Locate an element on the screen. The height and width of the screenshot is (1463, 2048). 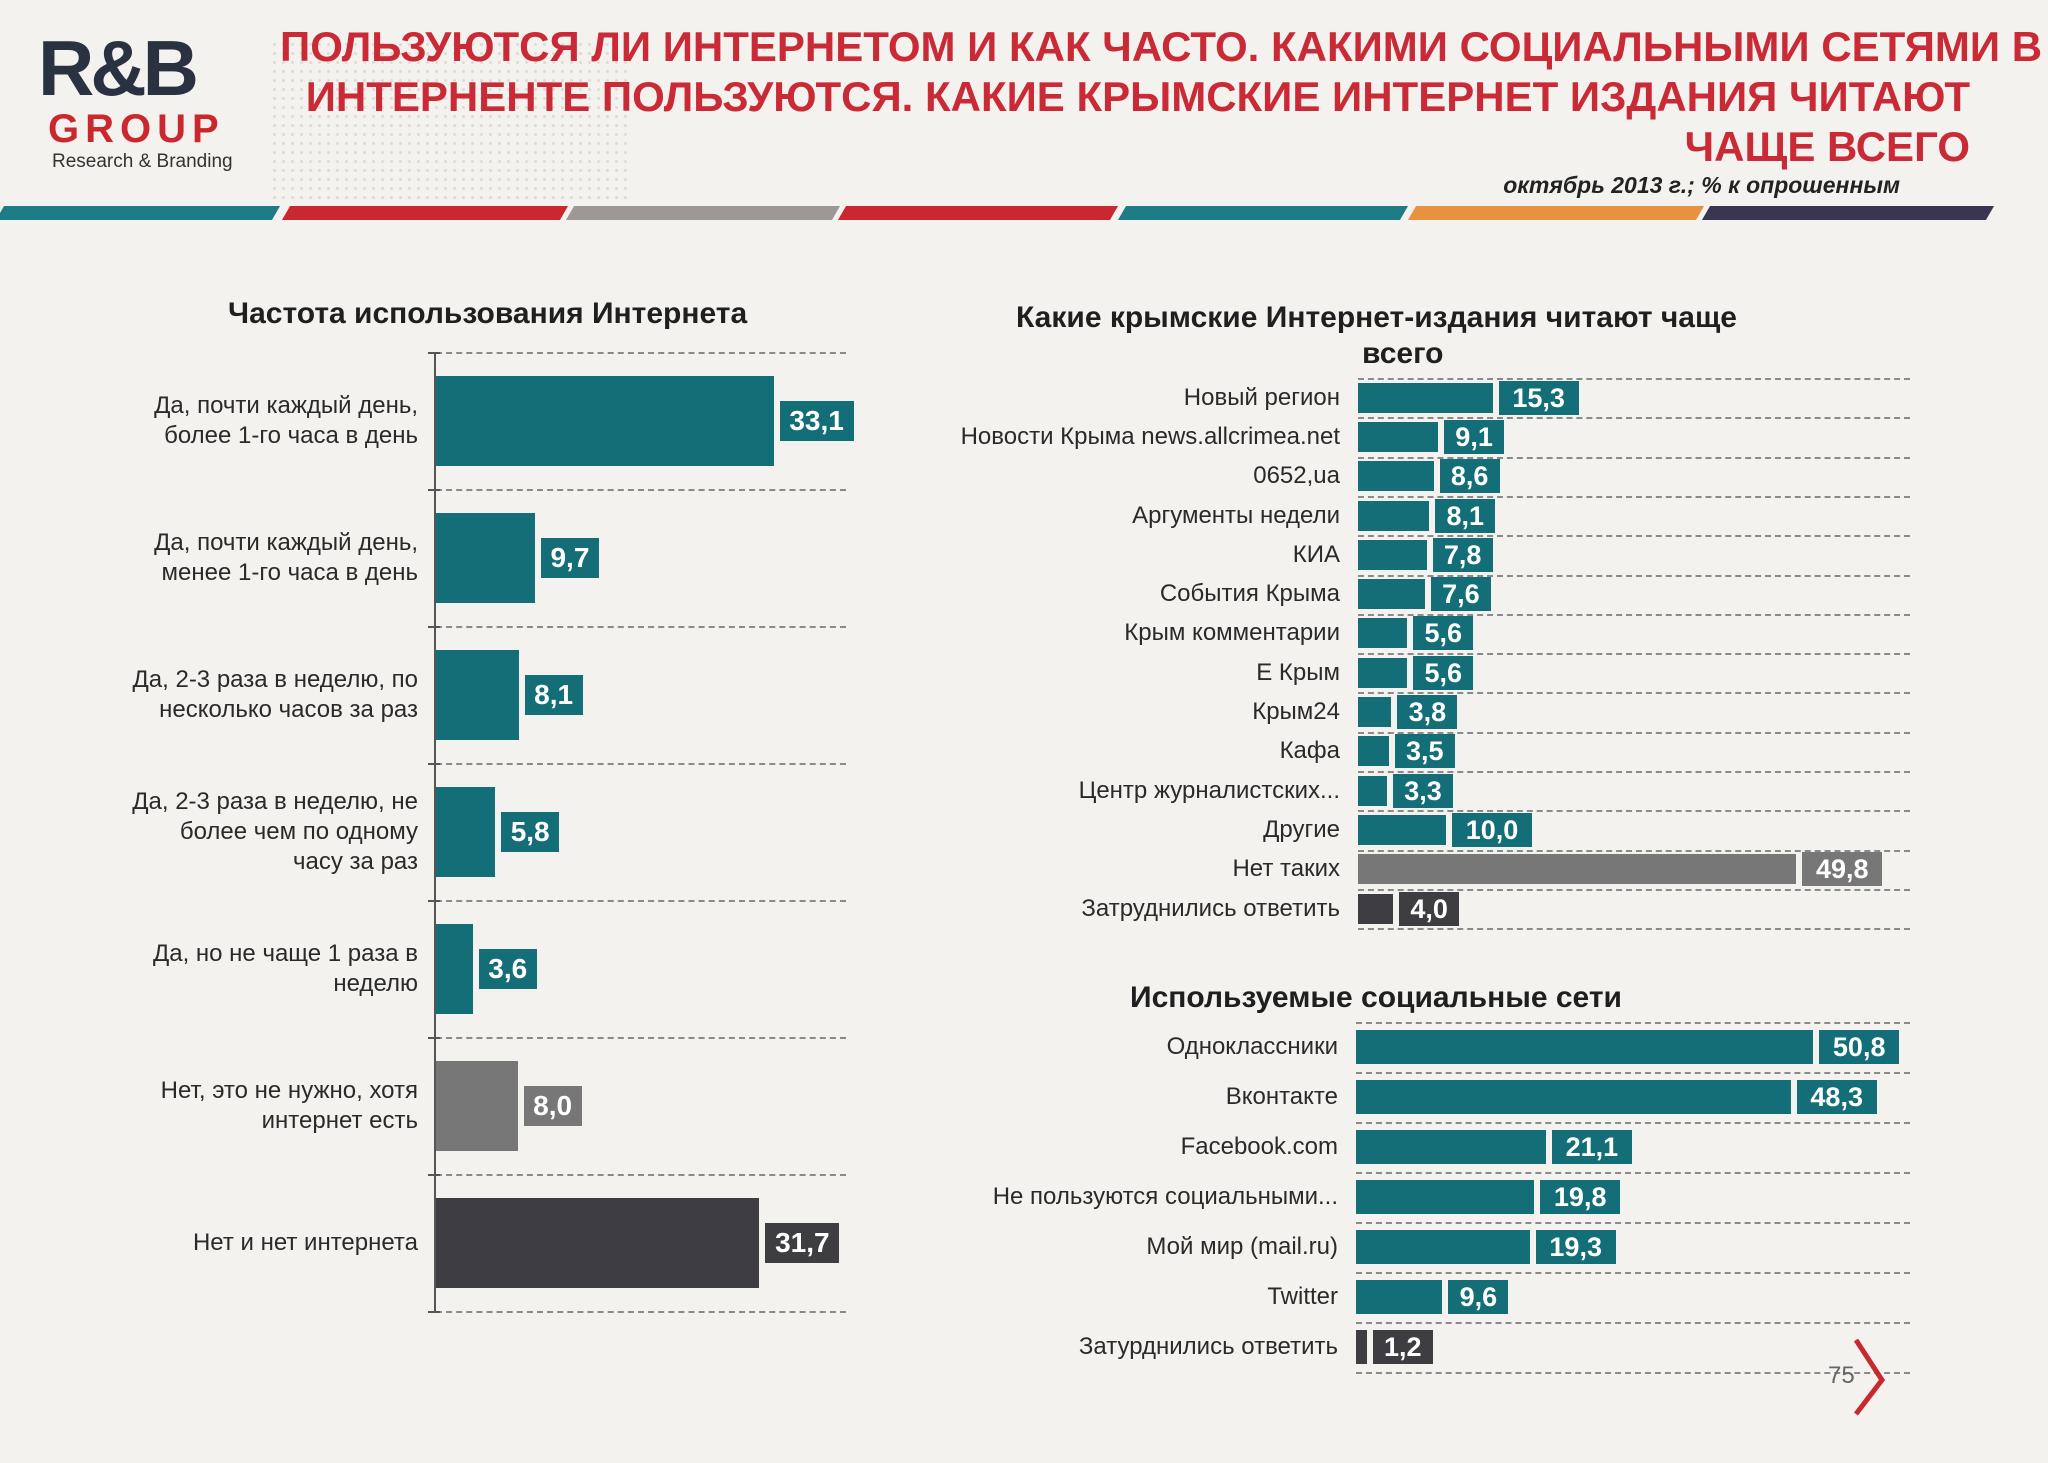
chart2-category-label: Новый регион is located at coordinates (1261, 397).